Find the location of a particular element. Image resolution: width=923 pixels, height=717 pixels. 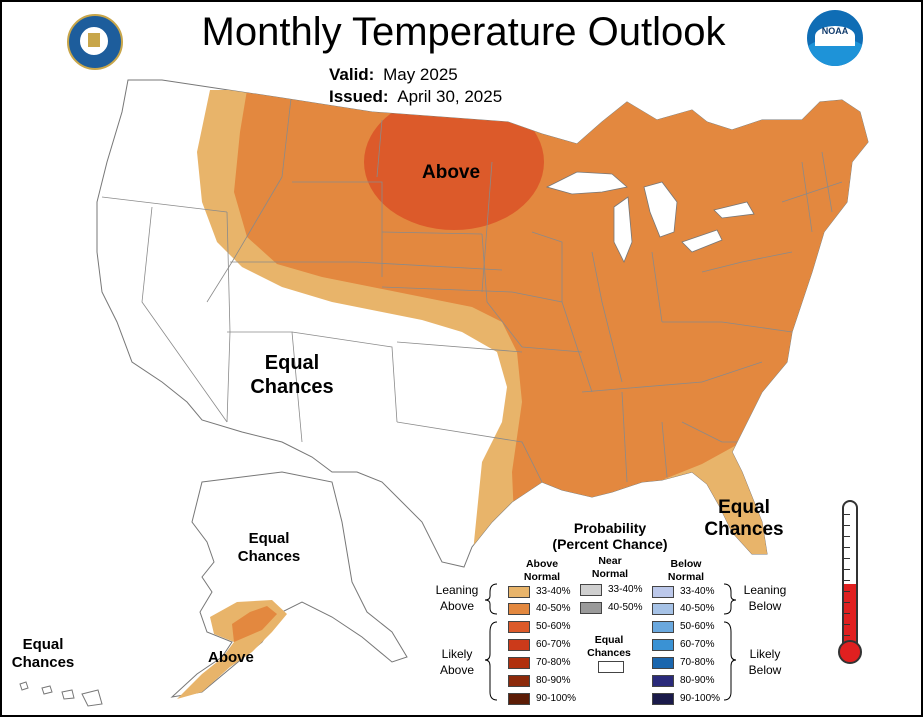

near-normal-header: Near Normal is located at coordinates (610, 567).